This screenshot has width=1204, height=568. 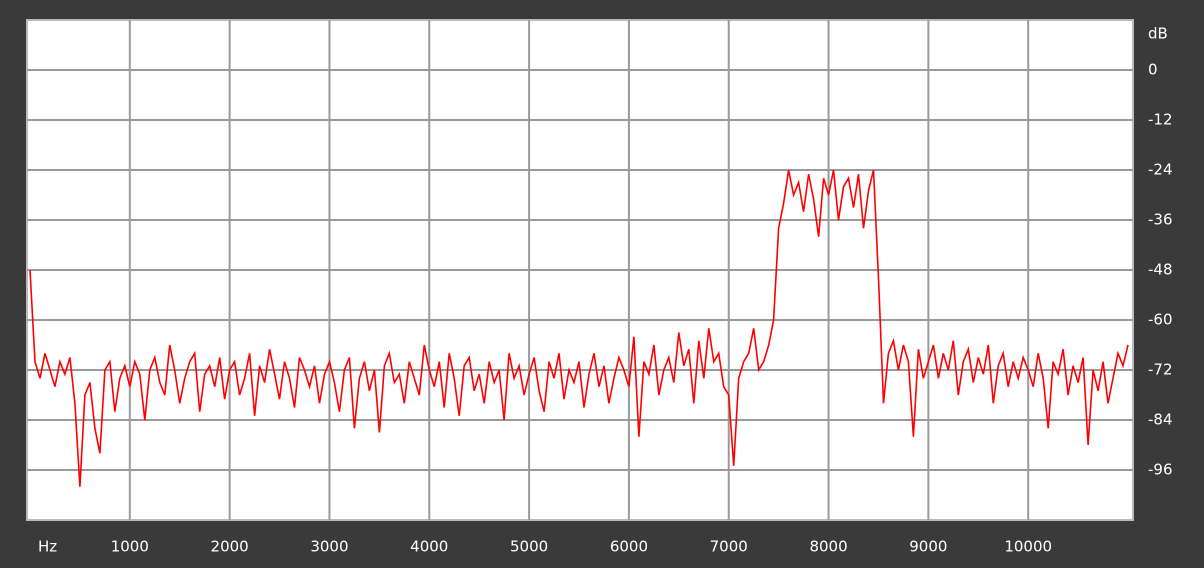 What do you see at coordinates (1160, 320) in the screenshot?
I see `y-tick-label: -60` at bounding box center [1160, 320].